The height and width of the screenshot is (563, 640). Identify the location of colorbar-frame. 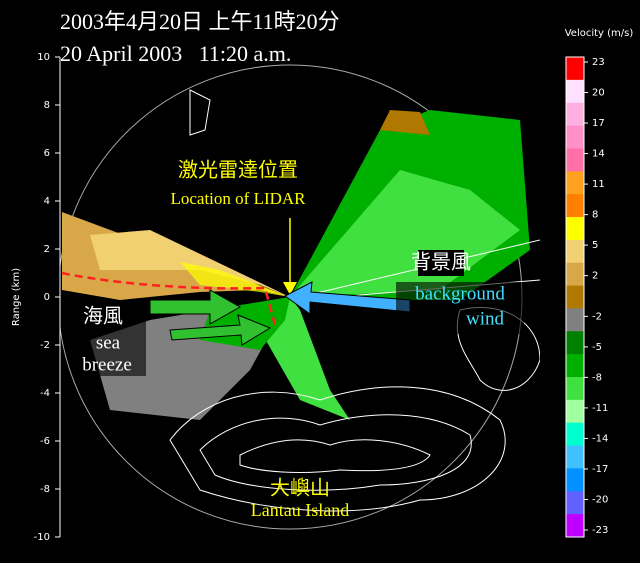
(575, 297).